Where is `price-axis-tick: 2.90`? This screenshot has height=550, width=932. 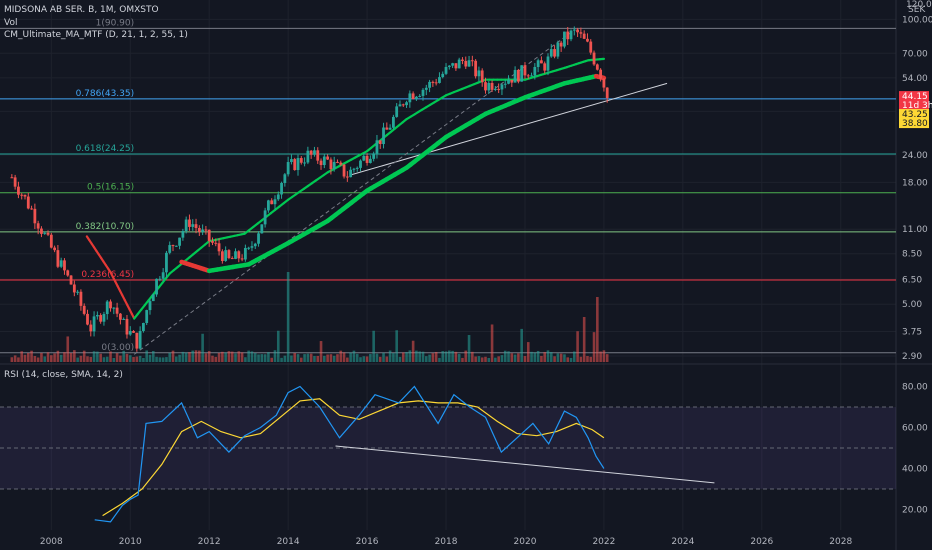 price-axis-tick: 2.90 is located at coordinates (912, 357).